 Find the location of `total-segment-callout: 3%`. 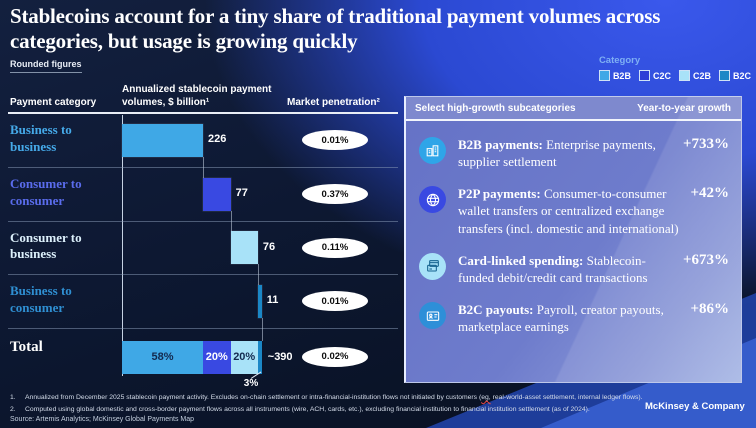

total-segment-callout: 3% is located at coordinates (251, 383).